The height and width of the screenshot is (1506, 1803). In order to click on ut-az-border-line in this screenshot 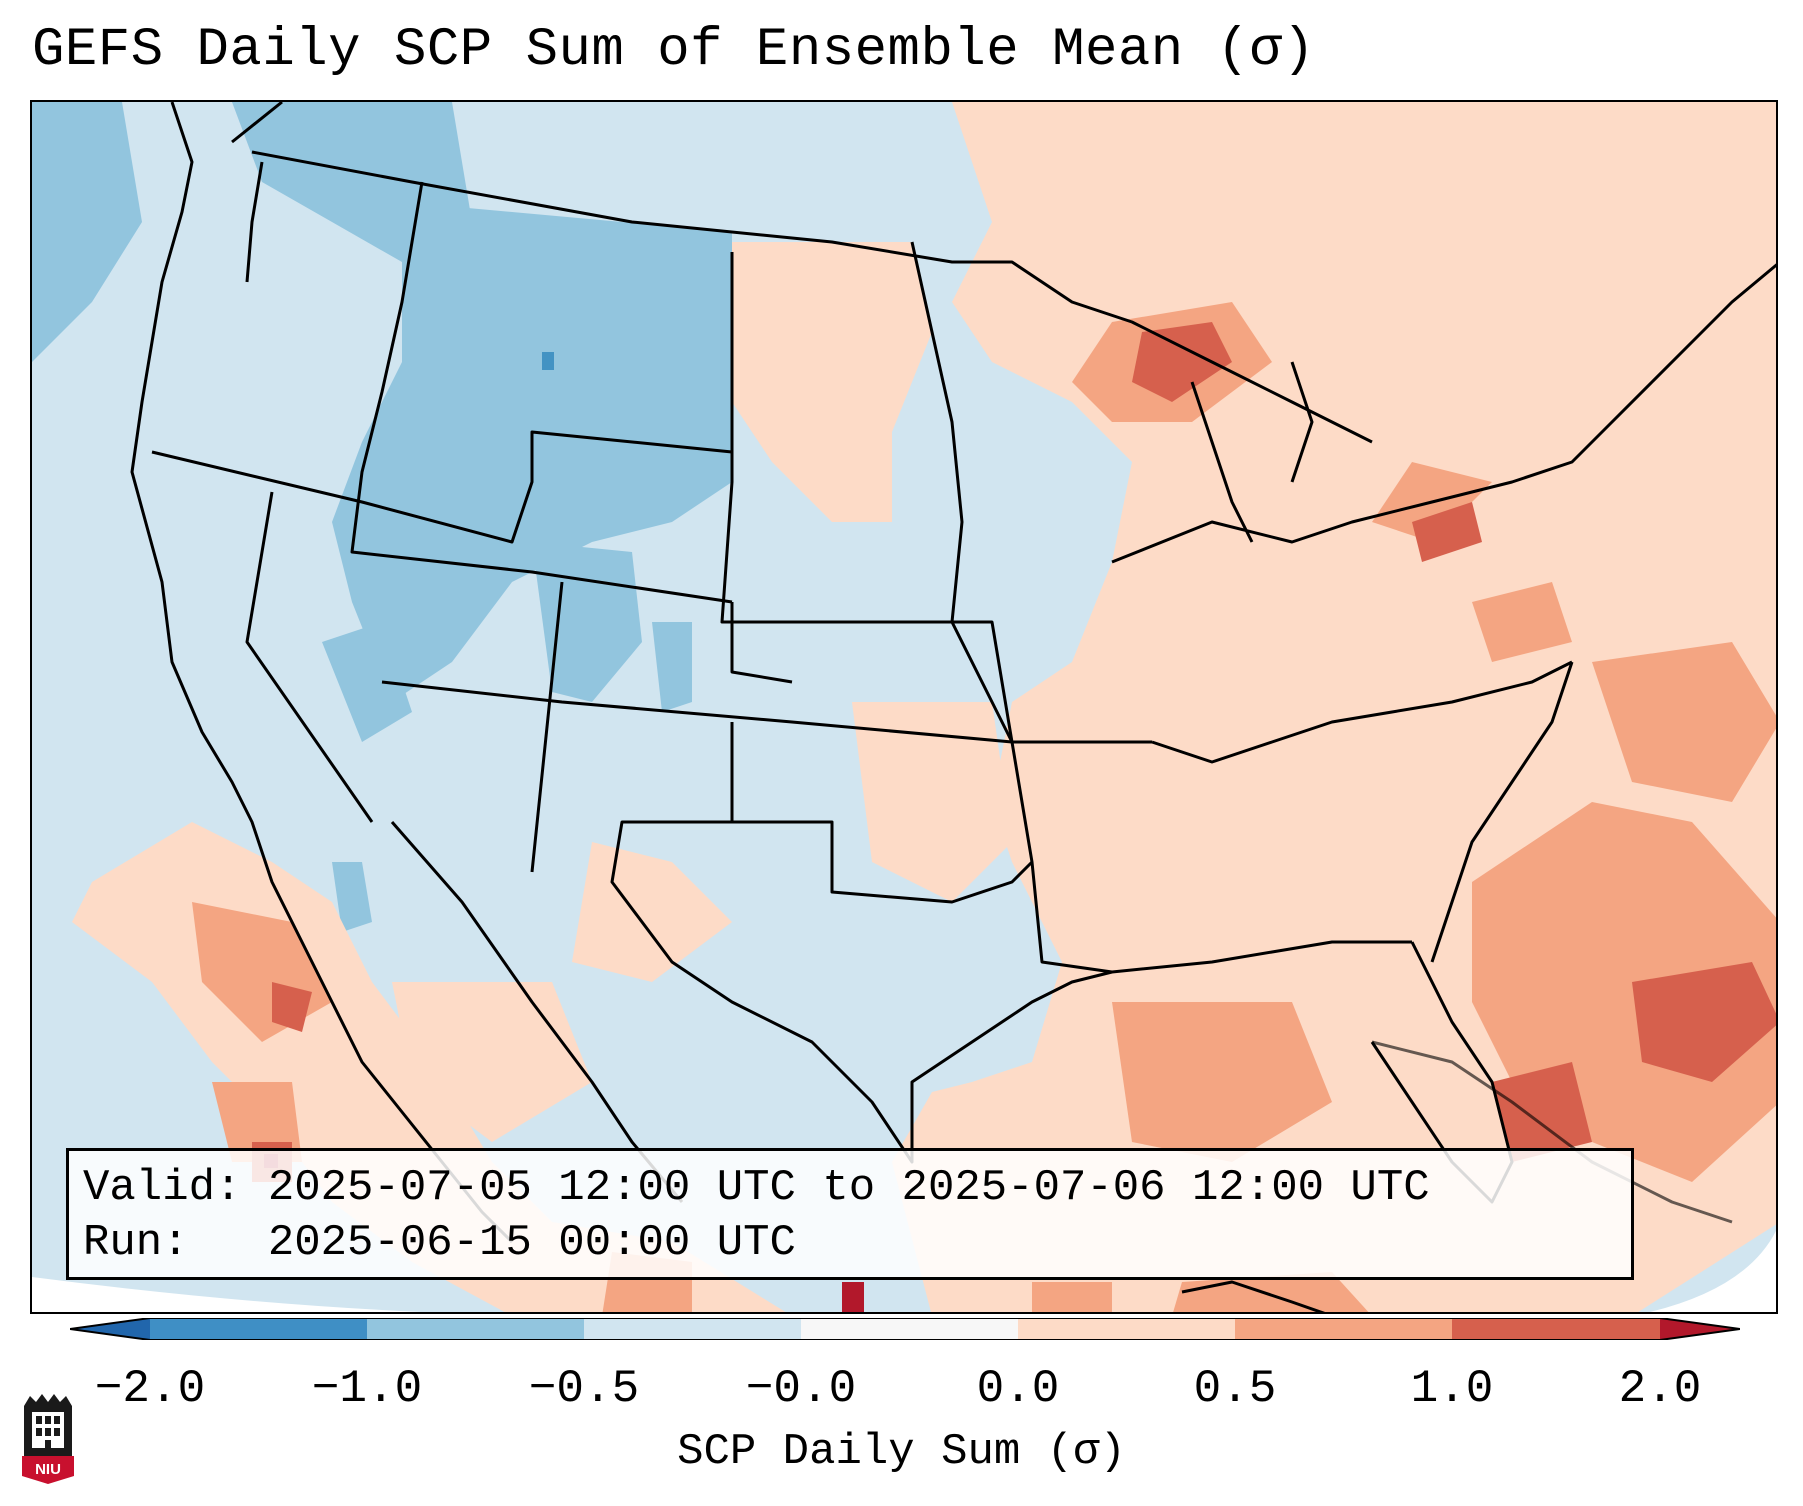, I will do `click(766, 712)`.